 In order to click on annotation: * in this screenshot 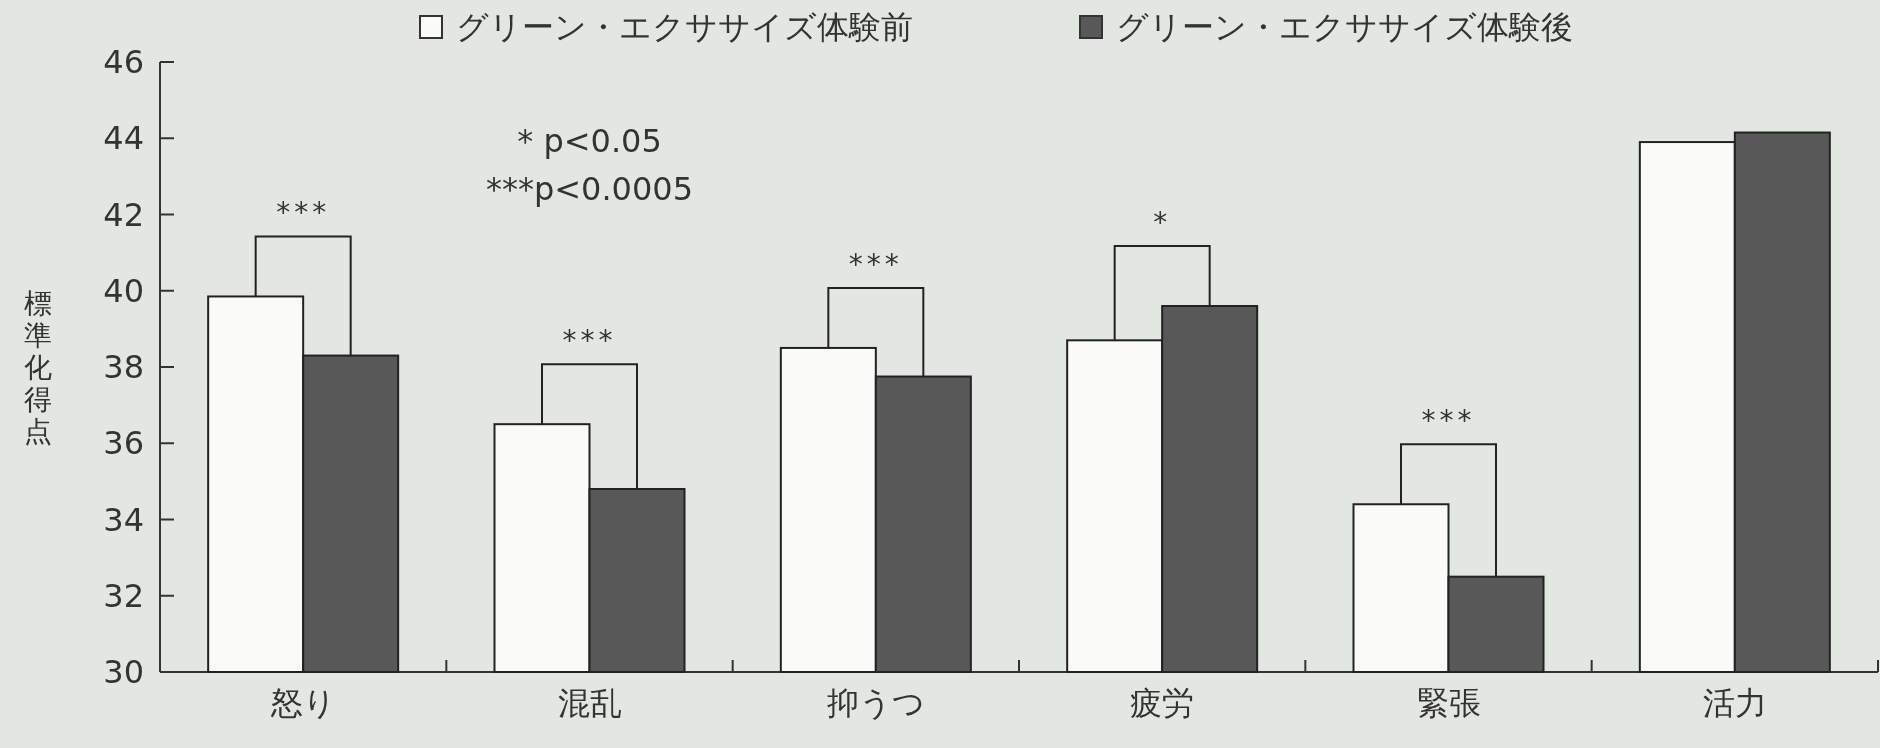, I will do `click(1162, 222)`.